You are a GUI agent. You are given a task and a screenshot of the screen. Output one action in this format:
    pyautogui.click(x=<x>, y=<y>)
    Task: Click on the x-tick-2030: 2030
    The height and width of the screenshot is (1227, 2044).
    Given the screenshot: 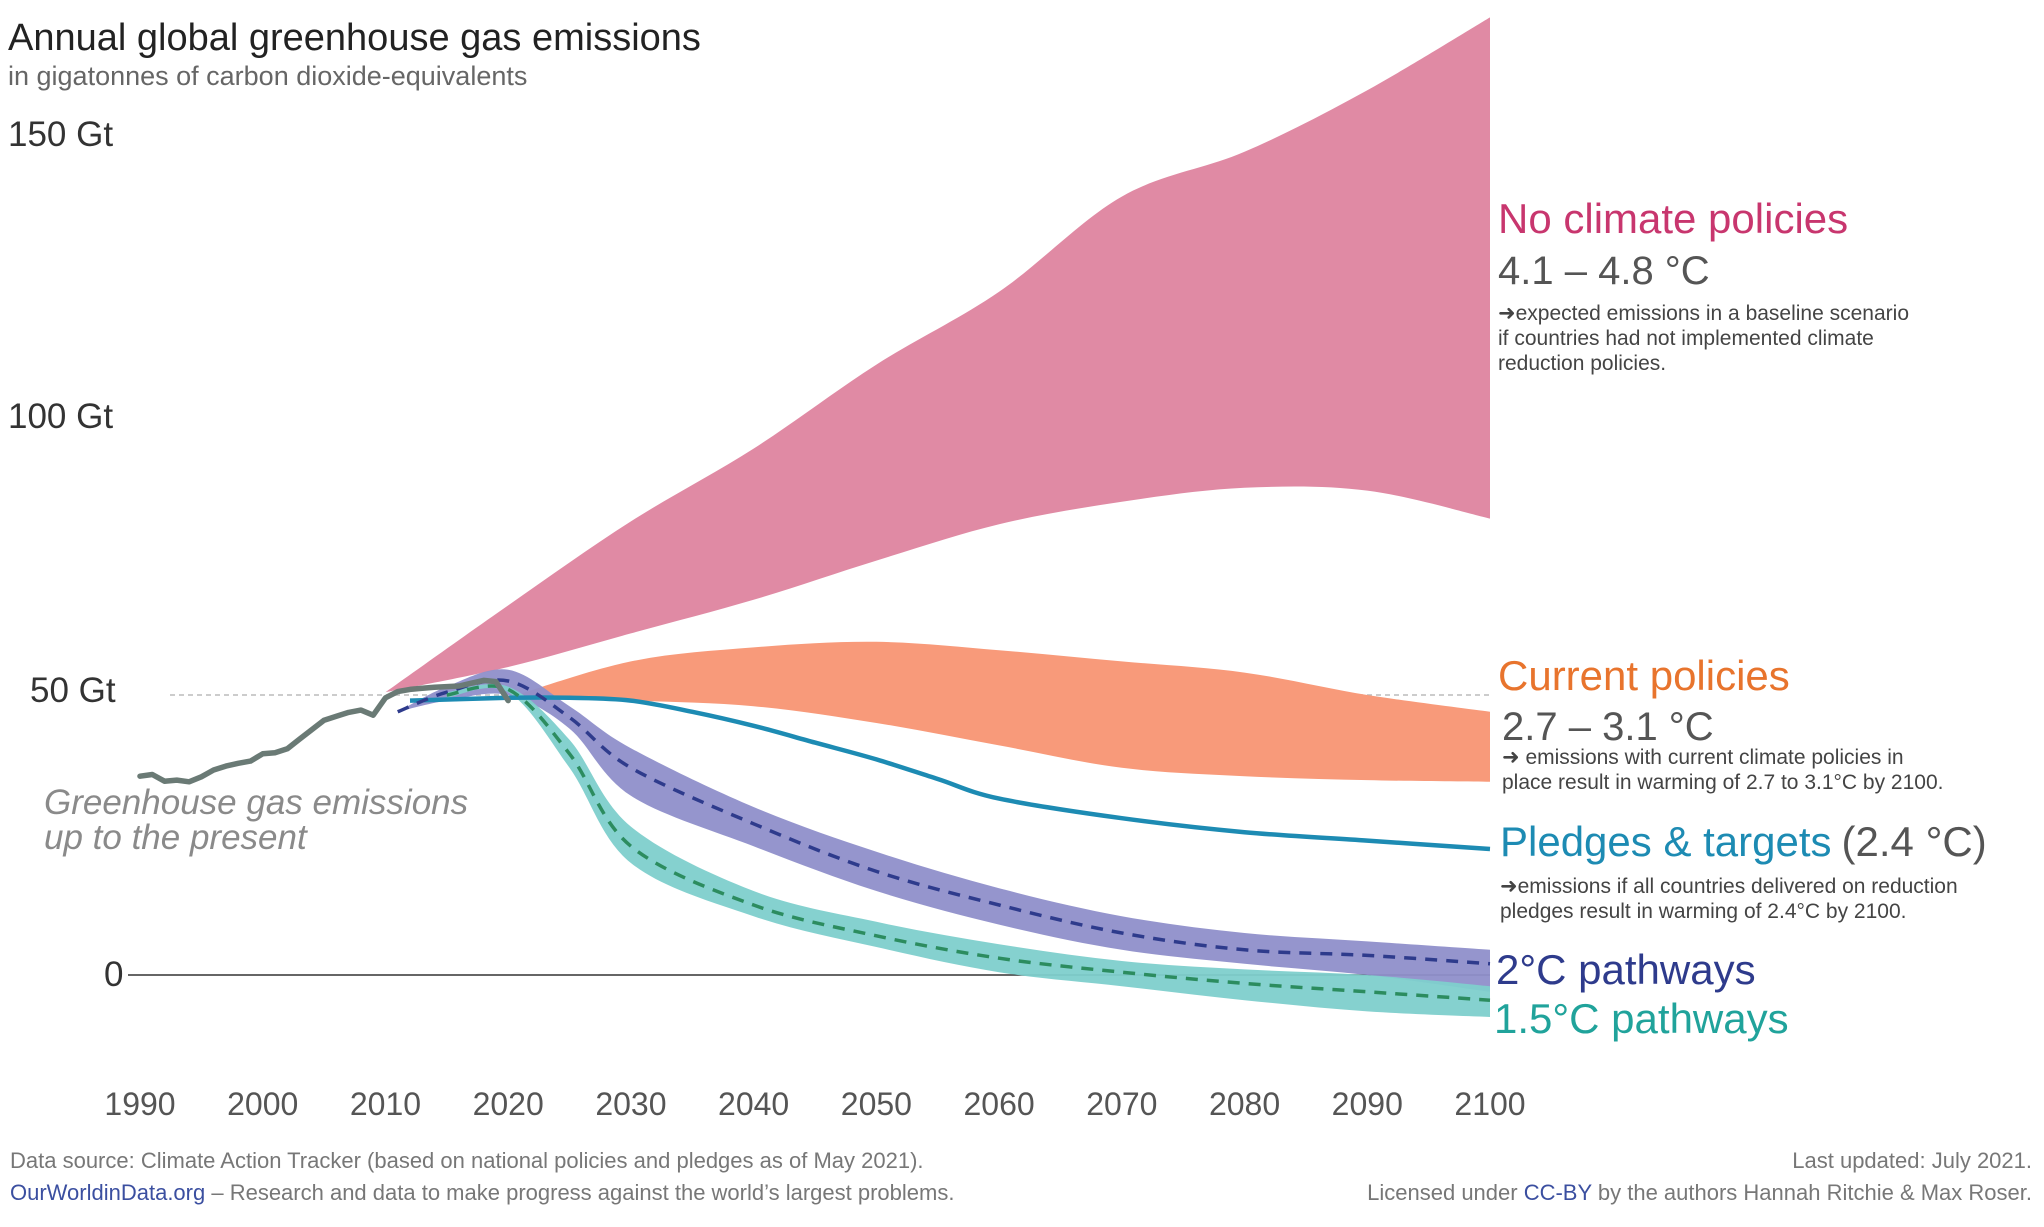 What is the action you would take?
    pyautogui.click(x=630, y=1104)
    